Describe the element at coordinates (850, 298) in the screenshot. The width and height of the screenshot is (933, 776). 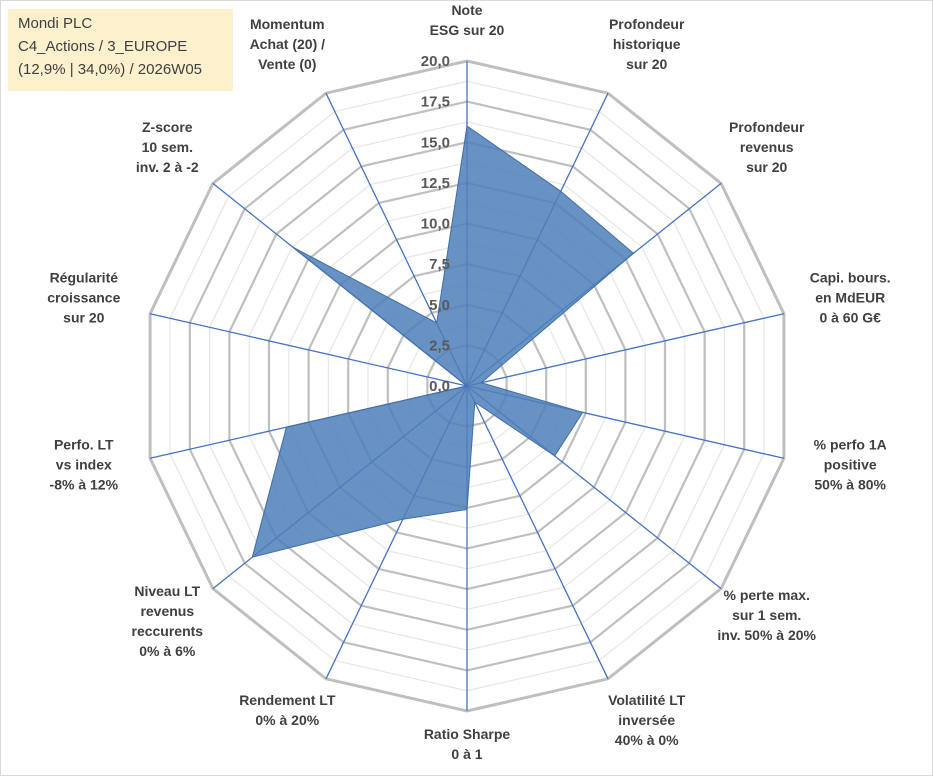
I see `axis-label: Capi. bours. en MdEUR 0 à 60 G€` at that location.